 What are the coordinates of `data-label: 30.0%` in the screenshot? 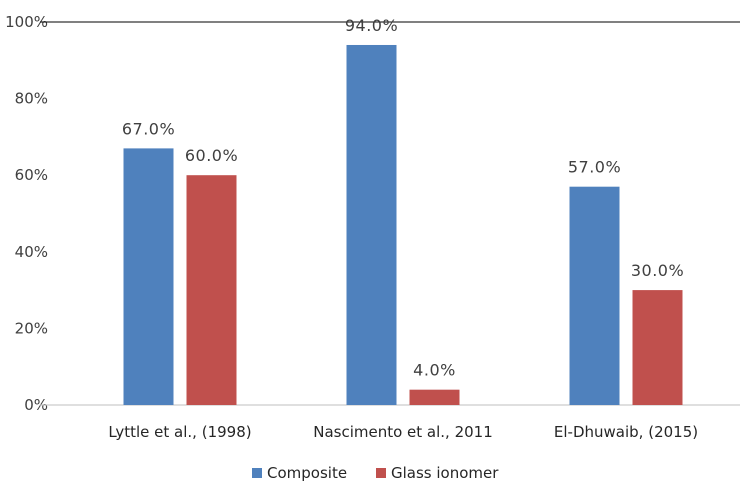 It's located at (657, 270).